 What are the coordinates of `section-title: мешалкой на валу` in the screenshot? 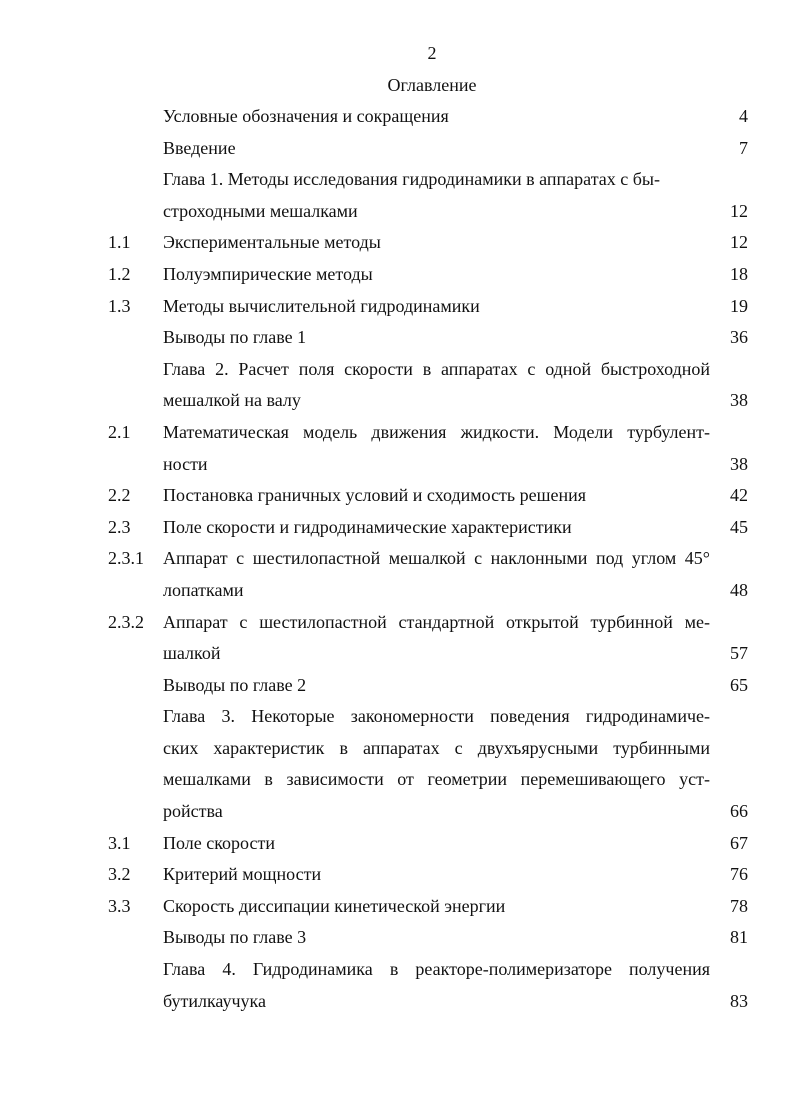 It's located at (232, 400).